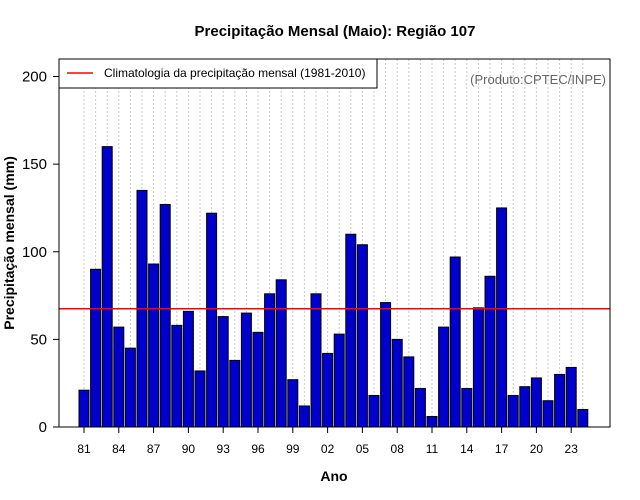 This screenshot has width=640, height=500. I want to click on x-tick-label: 17, so click(502, 449).